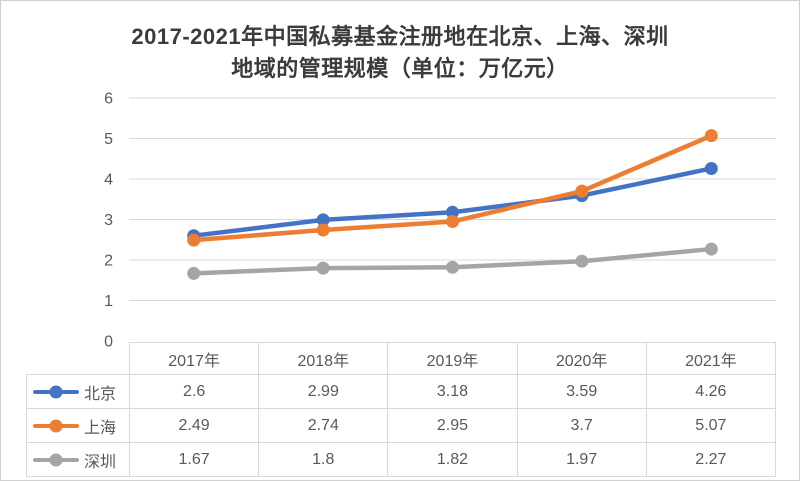  What do you see at coordinates (581, 358) in the screenshot?
I see `table-header-cell: 2020年` at bounding box center [581, 358].